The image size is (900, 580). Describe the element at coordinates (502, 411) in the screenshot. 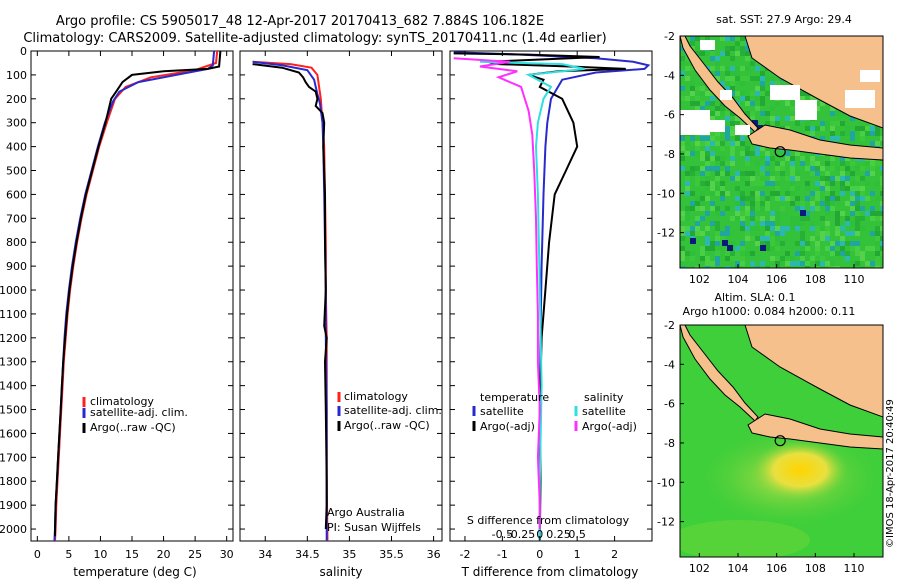

I see `legend-t-satellite: satellite` at that location.